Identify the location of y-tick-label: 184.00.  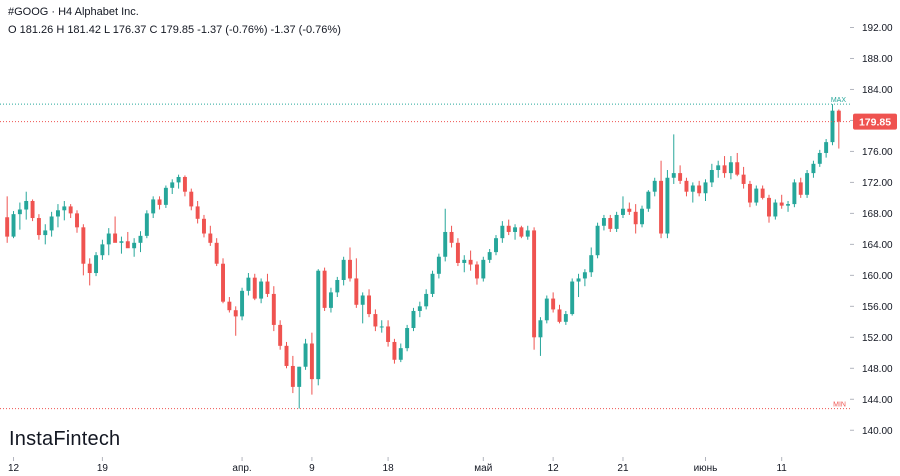
(877, 90).